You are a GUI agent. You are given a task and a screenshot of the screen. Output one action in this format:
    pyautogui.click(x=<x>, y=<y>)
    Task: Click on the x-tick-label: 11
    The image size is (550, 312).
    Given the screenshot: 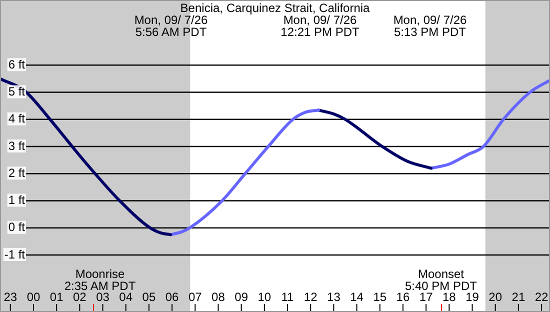 What is the action you would take?
    pyautogui.click(x=287, y=297)
    